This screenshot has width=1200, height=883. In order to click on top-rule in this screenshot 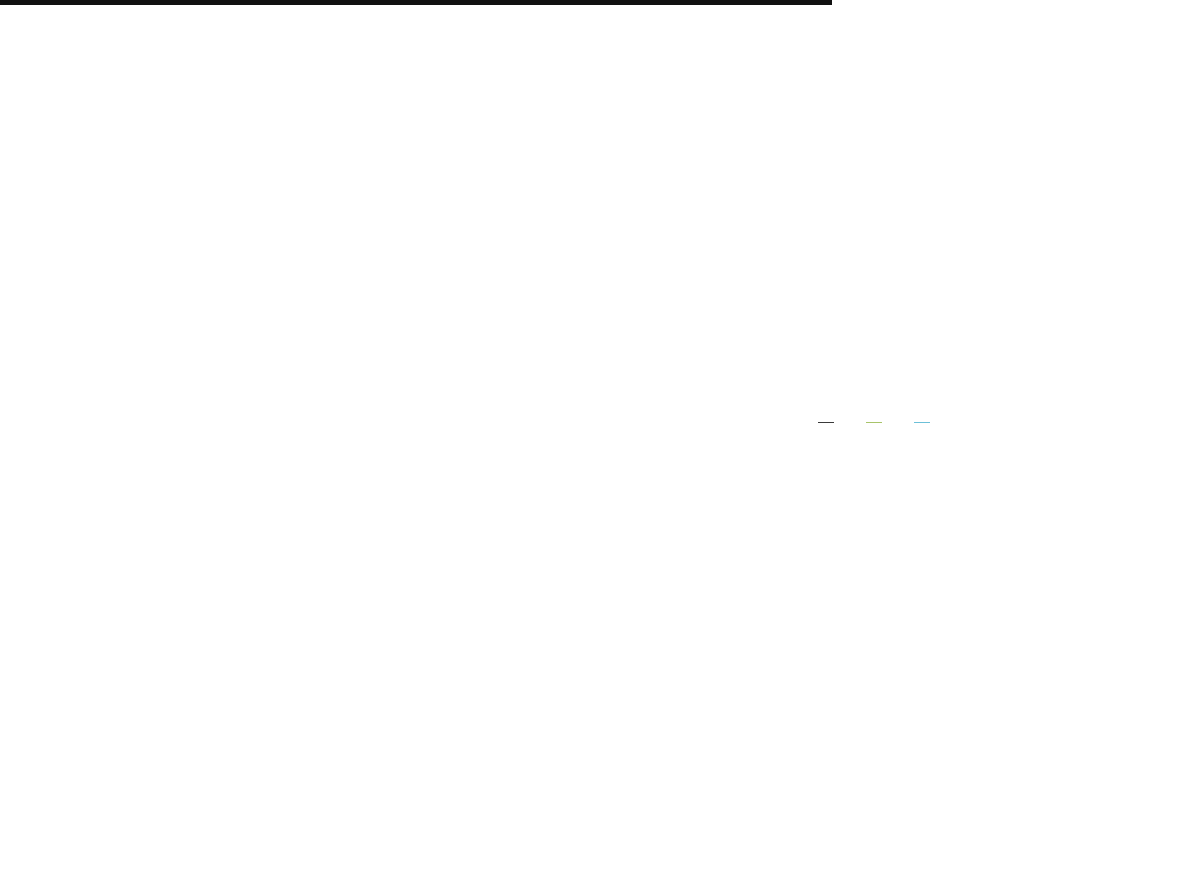, I will do `click(416, 2)`.